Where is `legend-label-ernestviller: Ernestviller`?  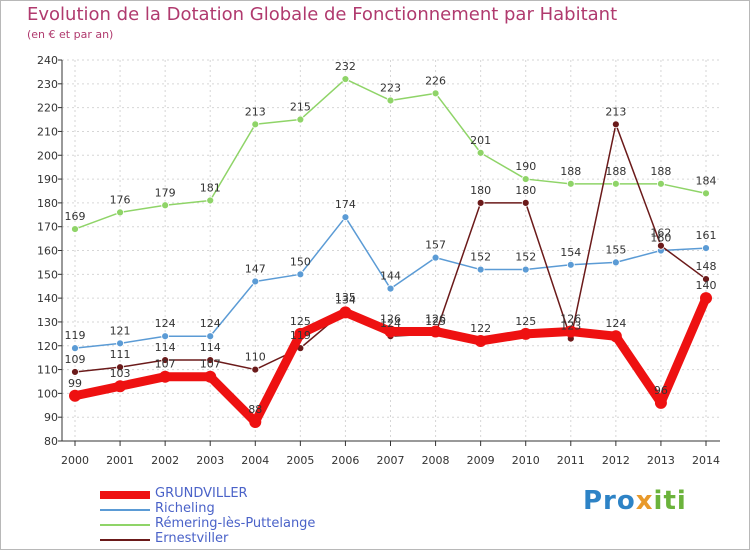
legend-label-ernestviller: Ernestviller is located at coordinates (192, 538).